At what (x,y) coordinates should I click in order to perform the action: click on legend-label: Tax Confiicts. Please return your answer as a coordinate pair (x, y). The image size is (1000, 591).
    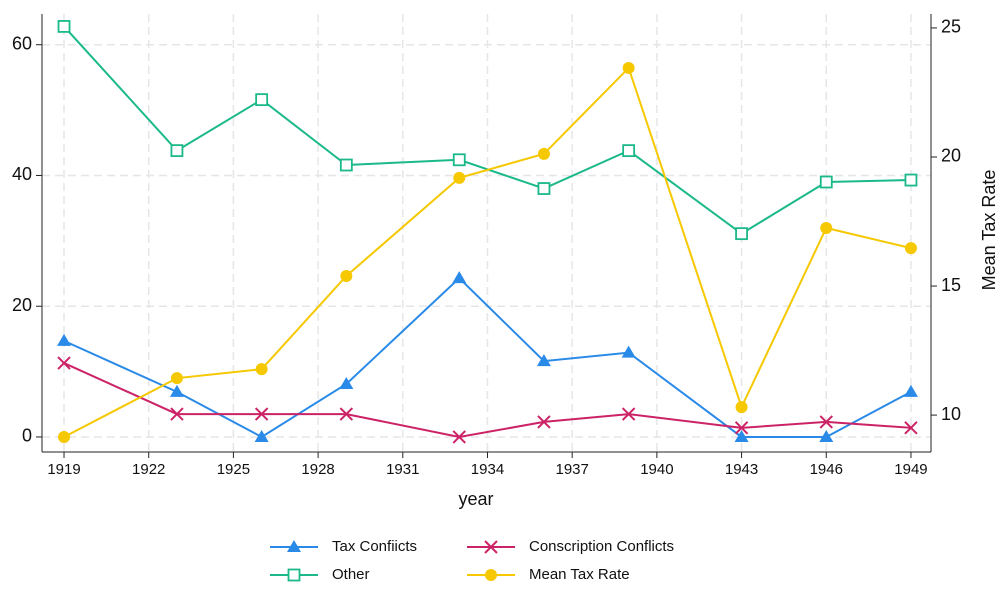
    Looking at the image, I should click on (374, 546).